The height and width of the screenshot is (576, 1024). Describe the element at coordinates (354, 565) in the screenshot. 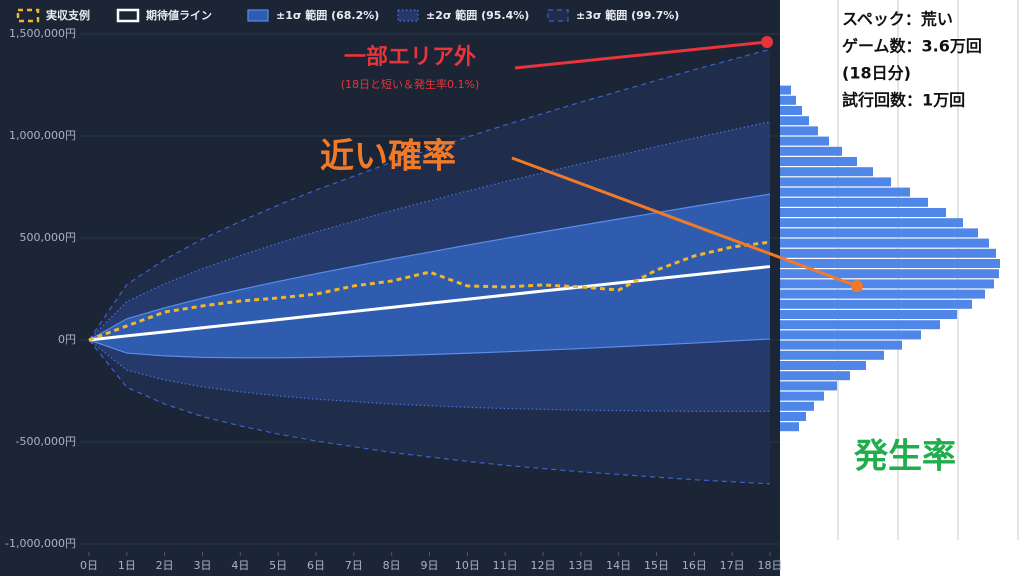

I see `x-tick-label: 7日` at that location.